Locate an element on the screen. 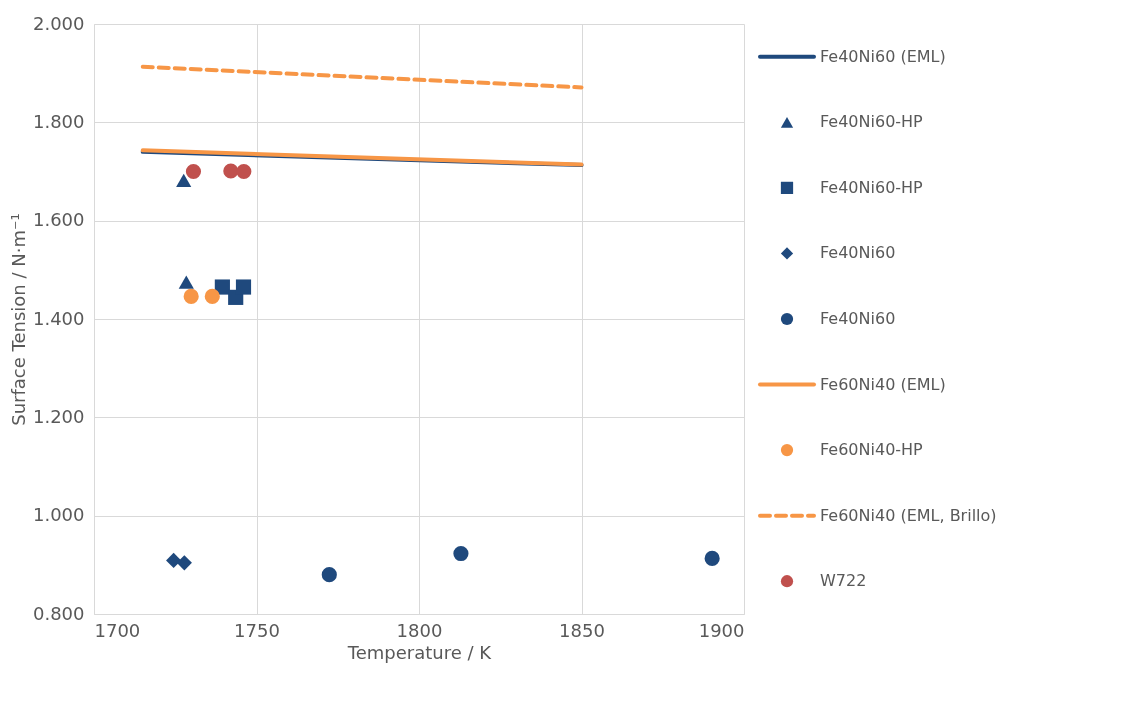  legend-label: Fe60Ni40-HP is located at coordinates (872, 450).